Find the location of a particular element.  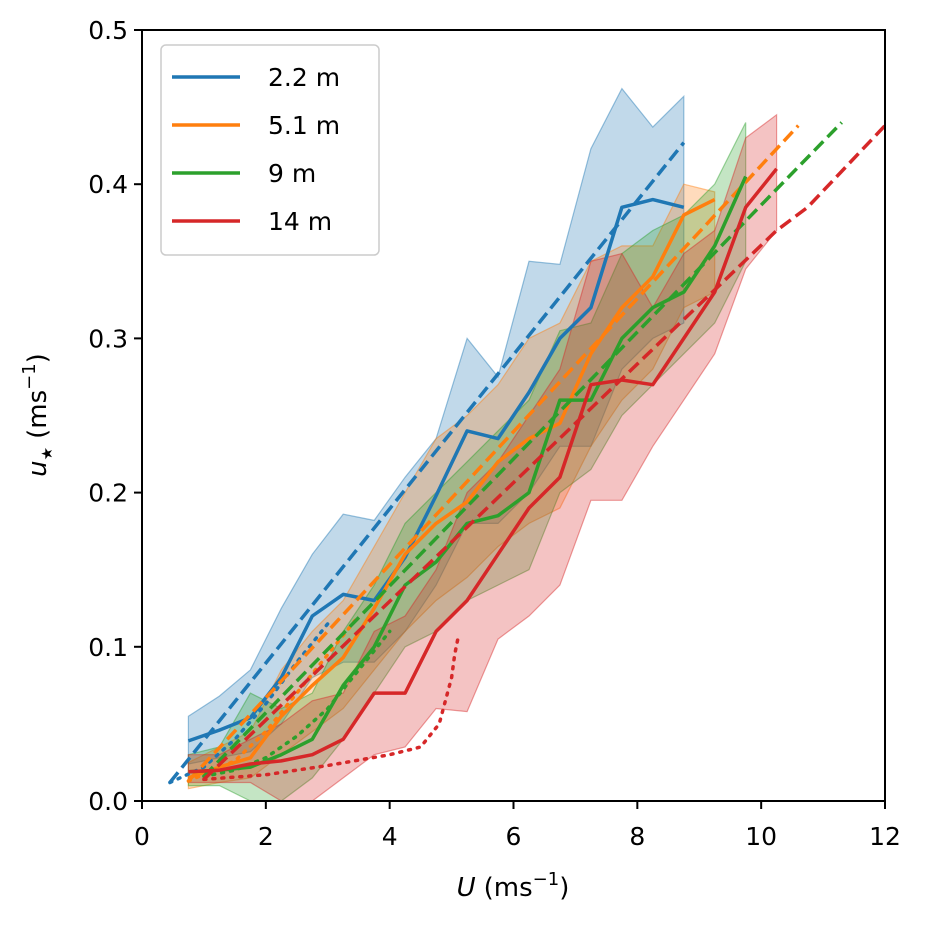

legend-box is located at coordinates (270, 150).